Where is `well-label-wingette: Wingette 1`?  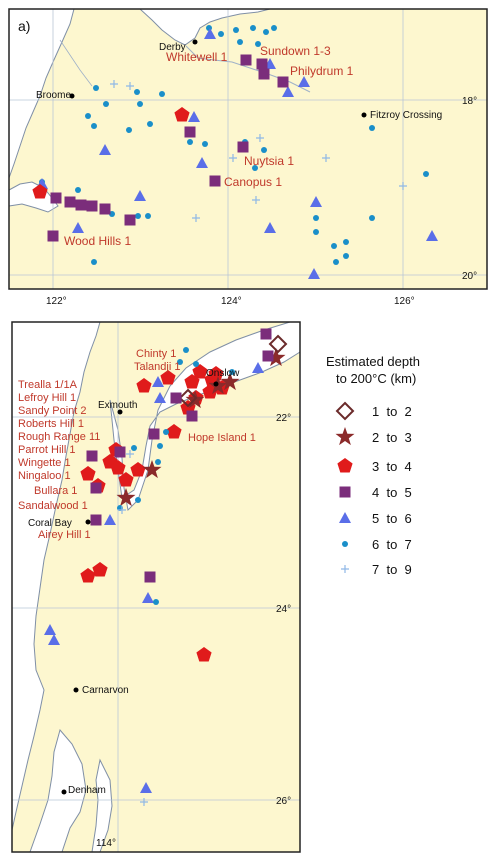 well-label-wingette: Wingette 1 is located at coordinates (44, 463).